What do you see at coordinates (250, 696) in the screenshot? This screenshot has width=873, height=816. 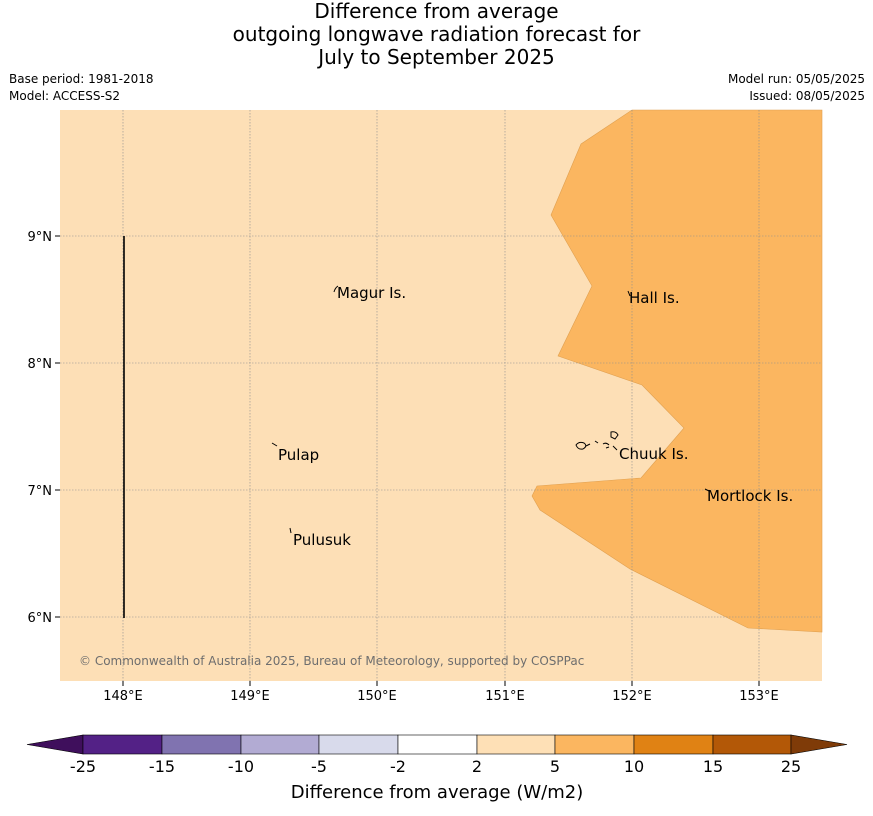 I see `lon-label-149: 149°E` at bounding box center [250, 696].